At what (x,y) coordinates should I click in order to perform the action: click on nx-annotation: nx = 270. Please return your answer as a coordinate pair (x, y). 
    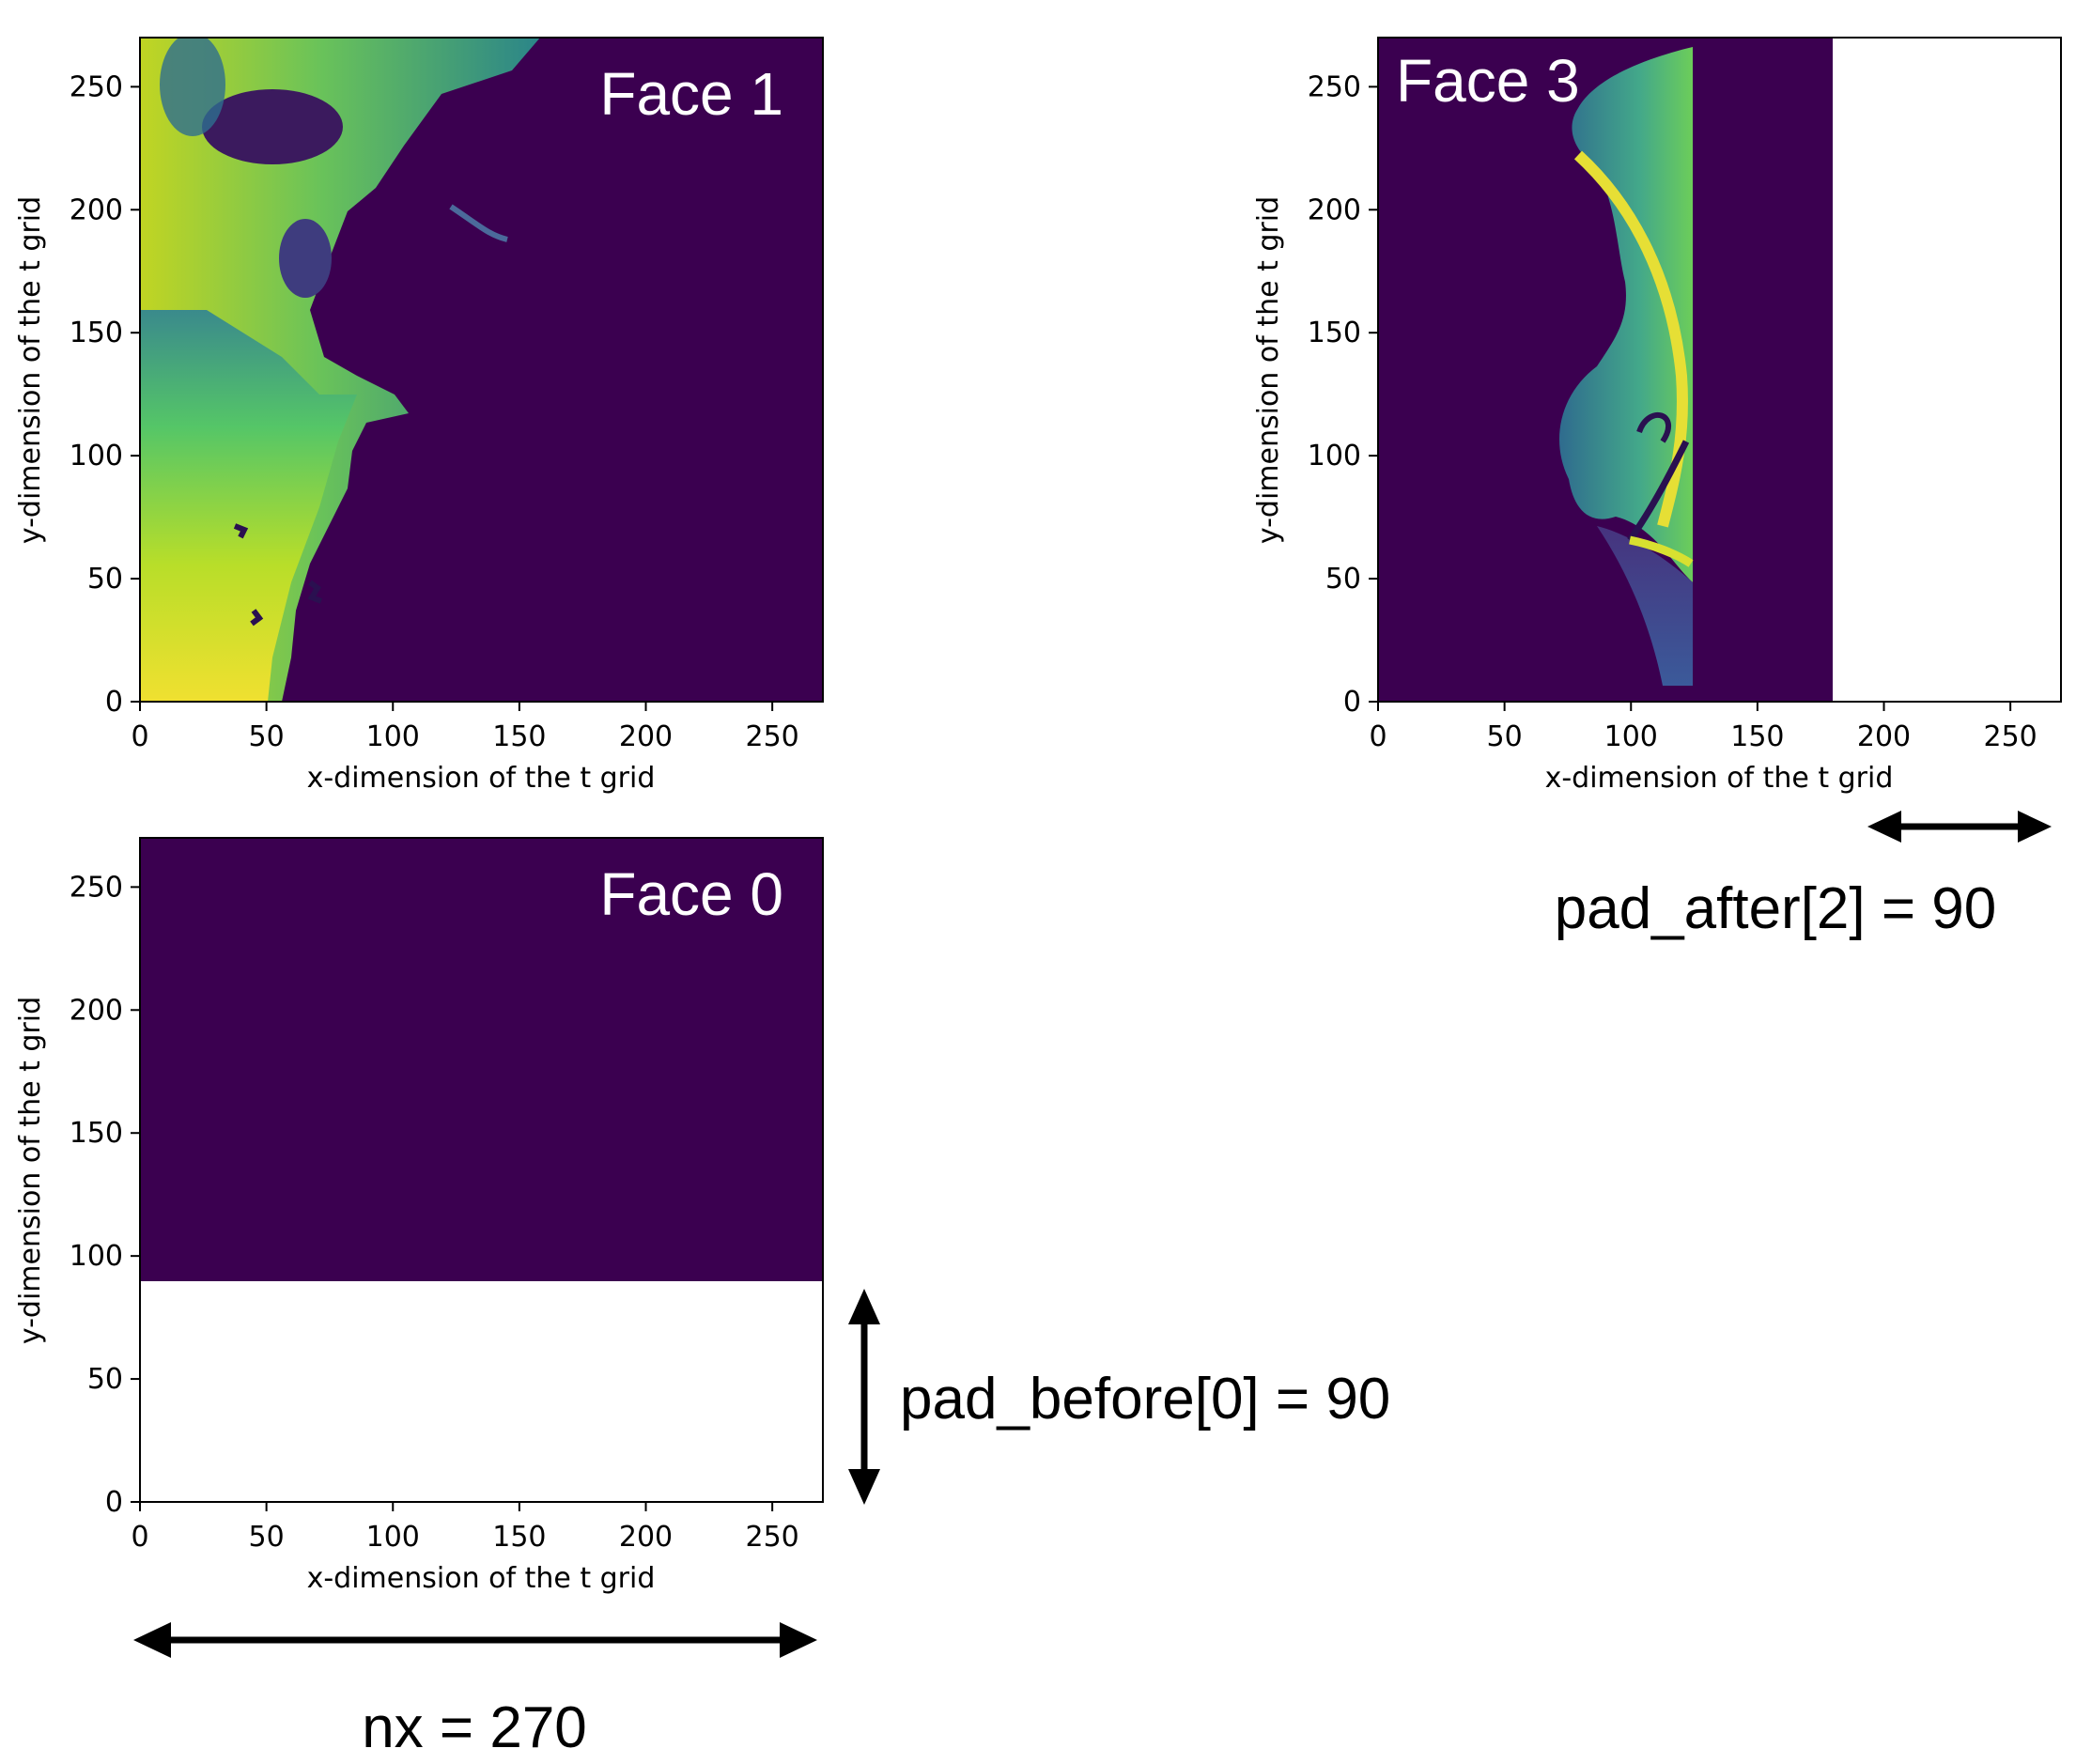
    Looking at the image, I should click on (475, 1691).